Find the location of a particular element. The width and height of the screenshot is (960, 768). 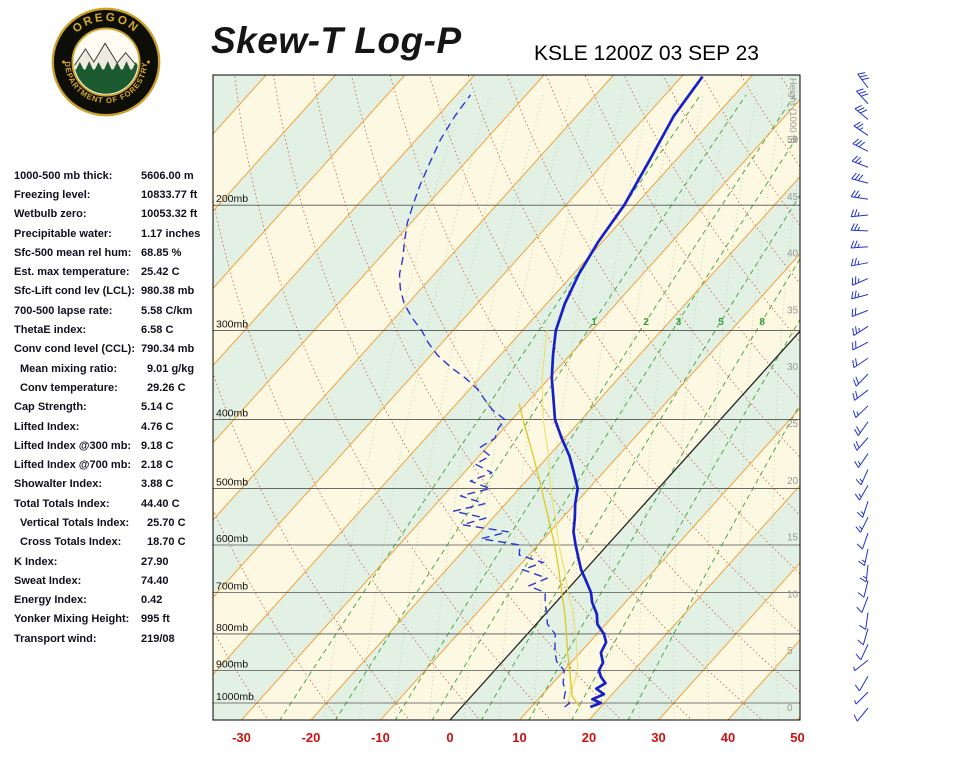

index-value: 219/08 is located at coordinates (158, 638).